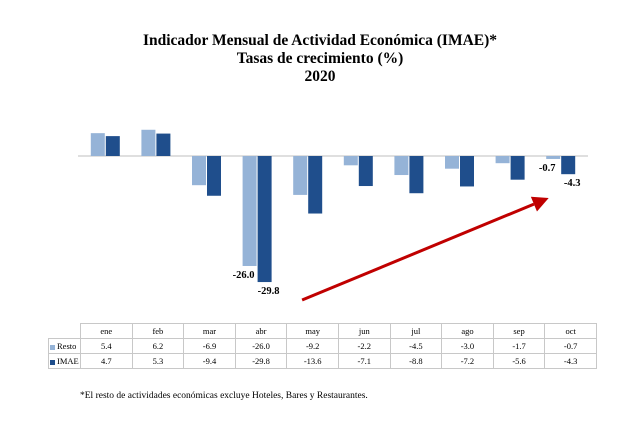 This screenshot has width=640, height=427. What do you see at coordinates (401, 166) in the screenshot?
I see `bar-resto-jul` at bounding box center [401, 166].